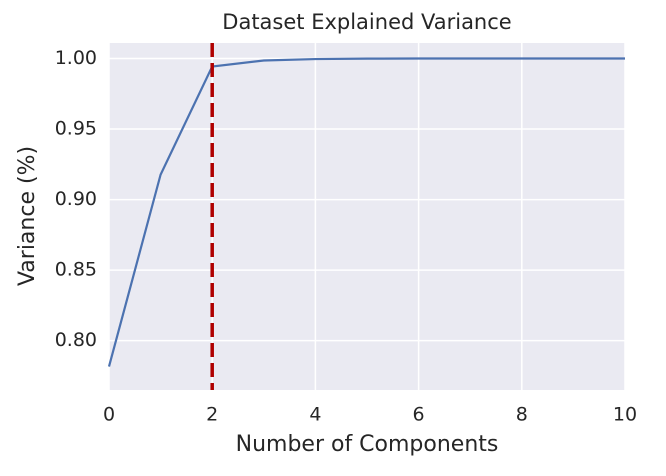 The image size is (666, 476). What do you see at coordinates (27, 216) in the screenshot?
I see `y-axis-label: Variance (%)` at bounding box center [27, 216].